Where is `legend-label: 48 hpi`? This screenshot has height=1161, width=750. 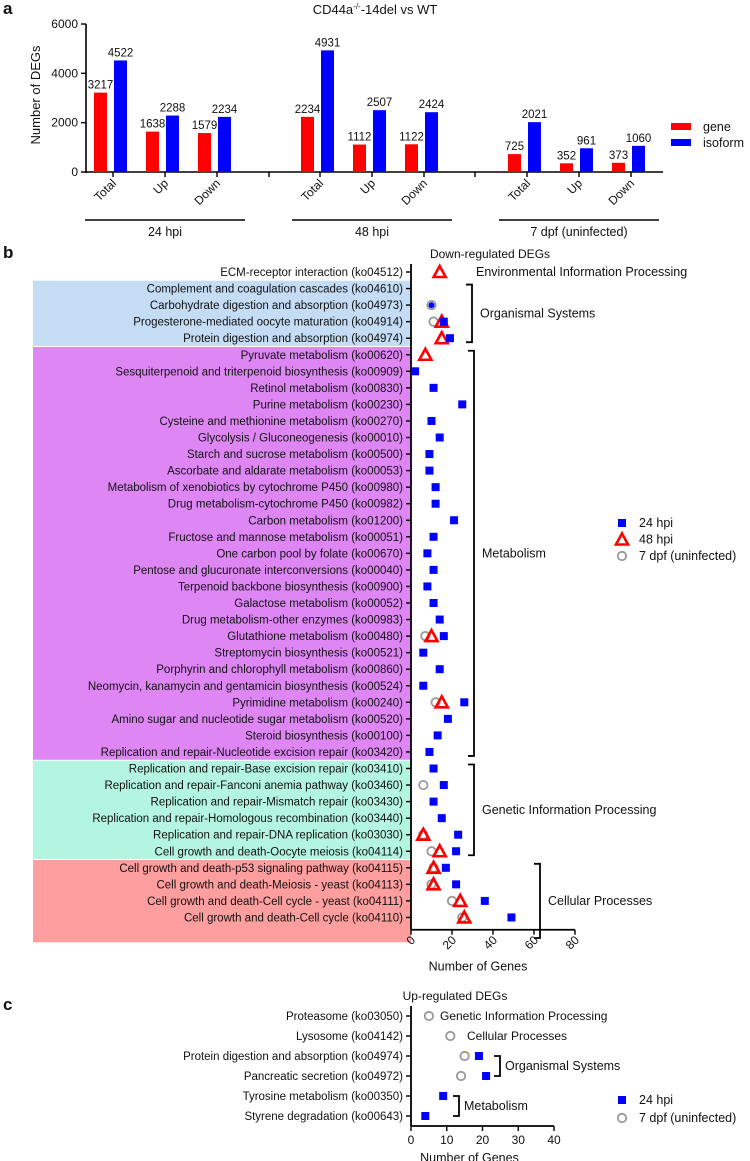
legend-label: 48 hpi is located at coordinates (656, 540).